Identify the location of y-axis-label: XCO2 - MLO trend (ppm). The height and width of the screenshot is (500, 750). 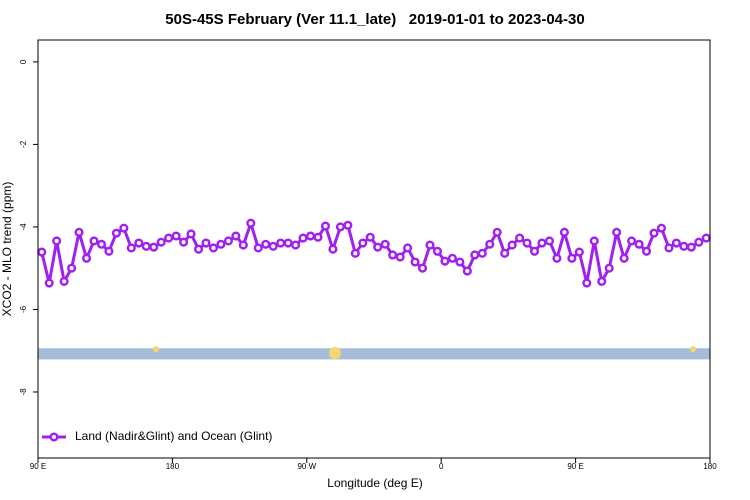
(7, 249).